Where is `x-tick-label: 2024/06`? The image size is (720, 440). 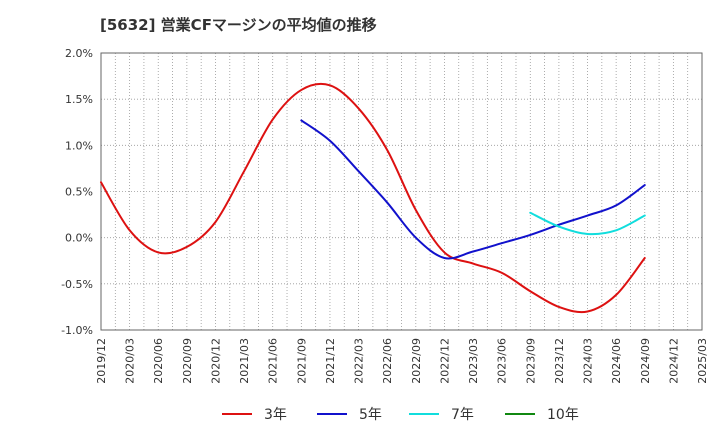 x-tick-label: 2024/06 is located at coordinates (616, 361).